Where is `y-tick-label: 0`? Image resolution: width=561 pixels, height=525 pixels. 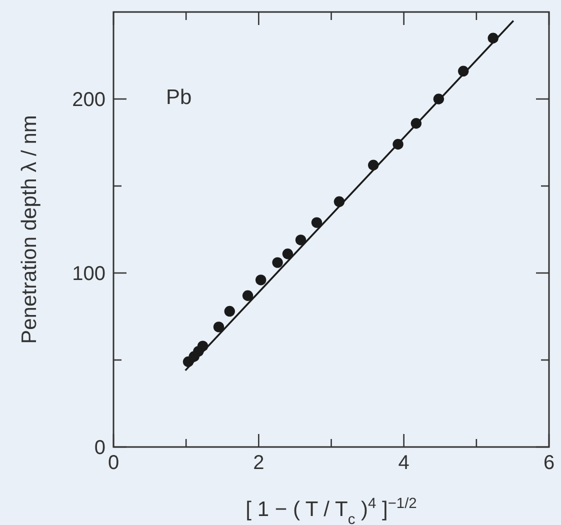
y-tick-label: 0 is located at coordinates (100, 448).